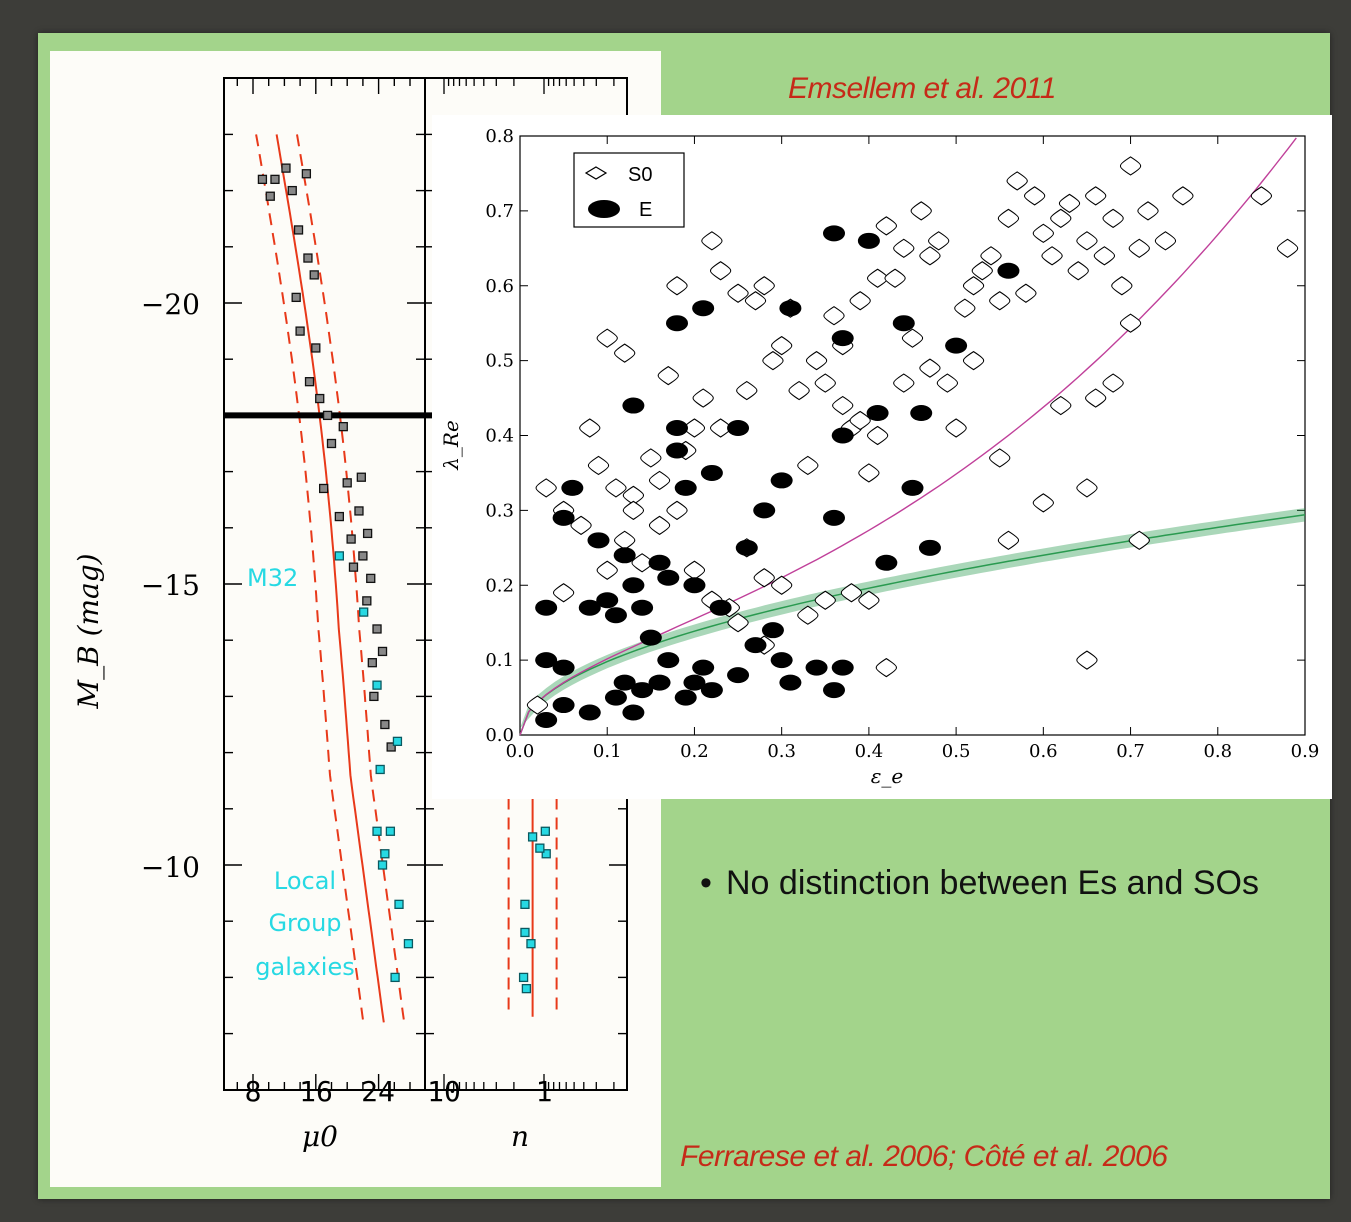 This screenshot has width=1351, height=1222. What do you see at coordinates (326, 457) in the screenshot?
I see `dark-squares-series` at bounding box center [326, 457].